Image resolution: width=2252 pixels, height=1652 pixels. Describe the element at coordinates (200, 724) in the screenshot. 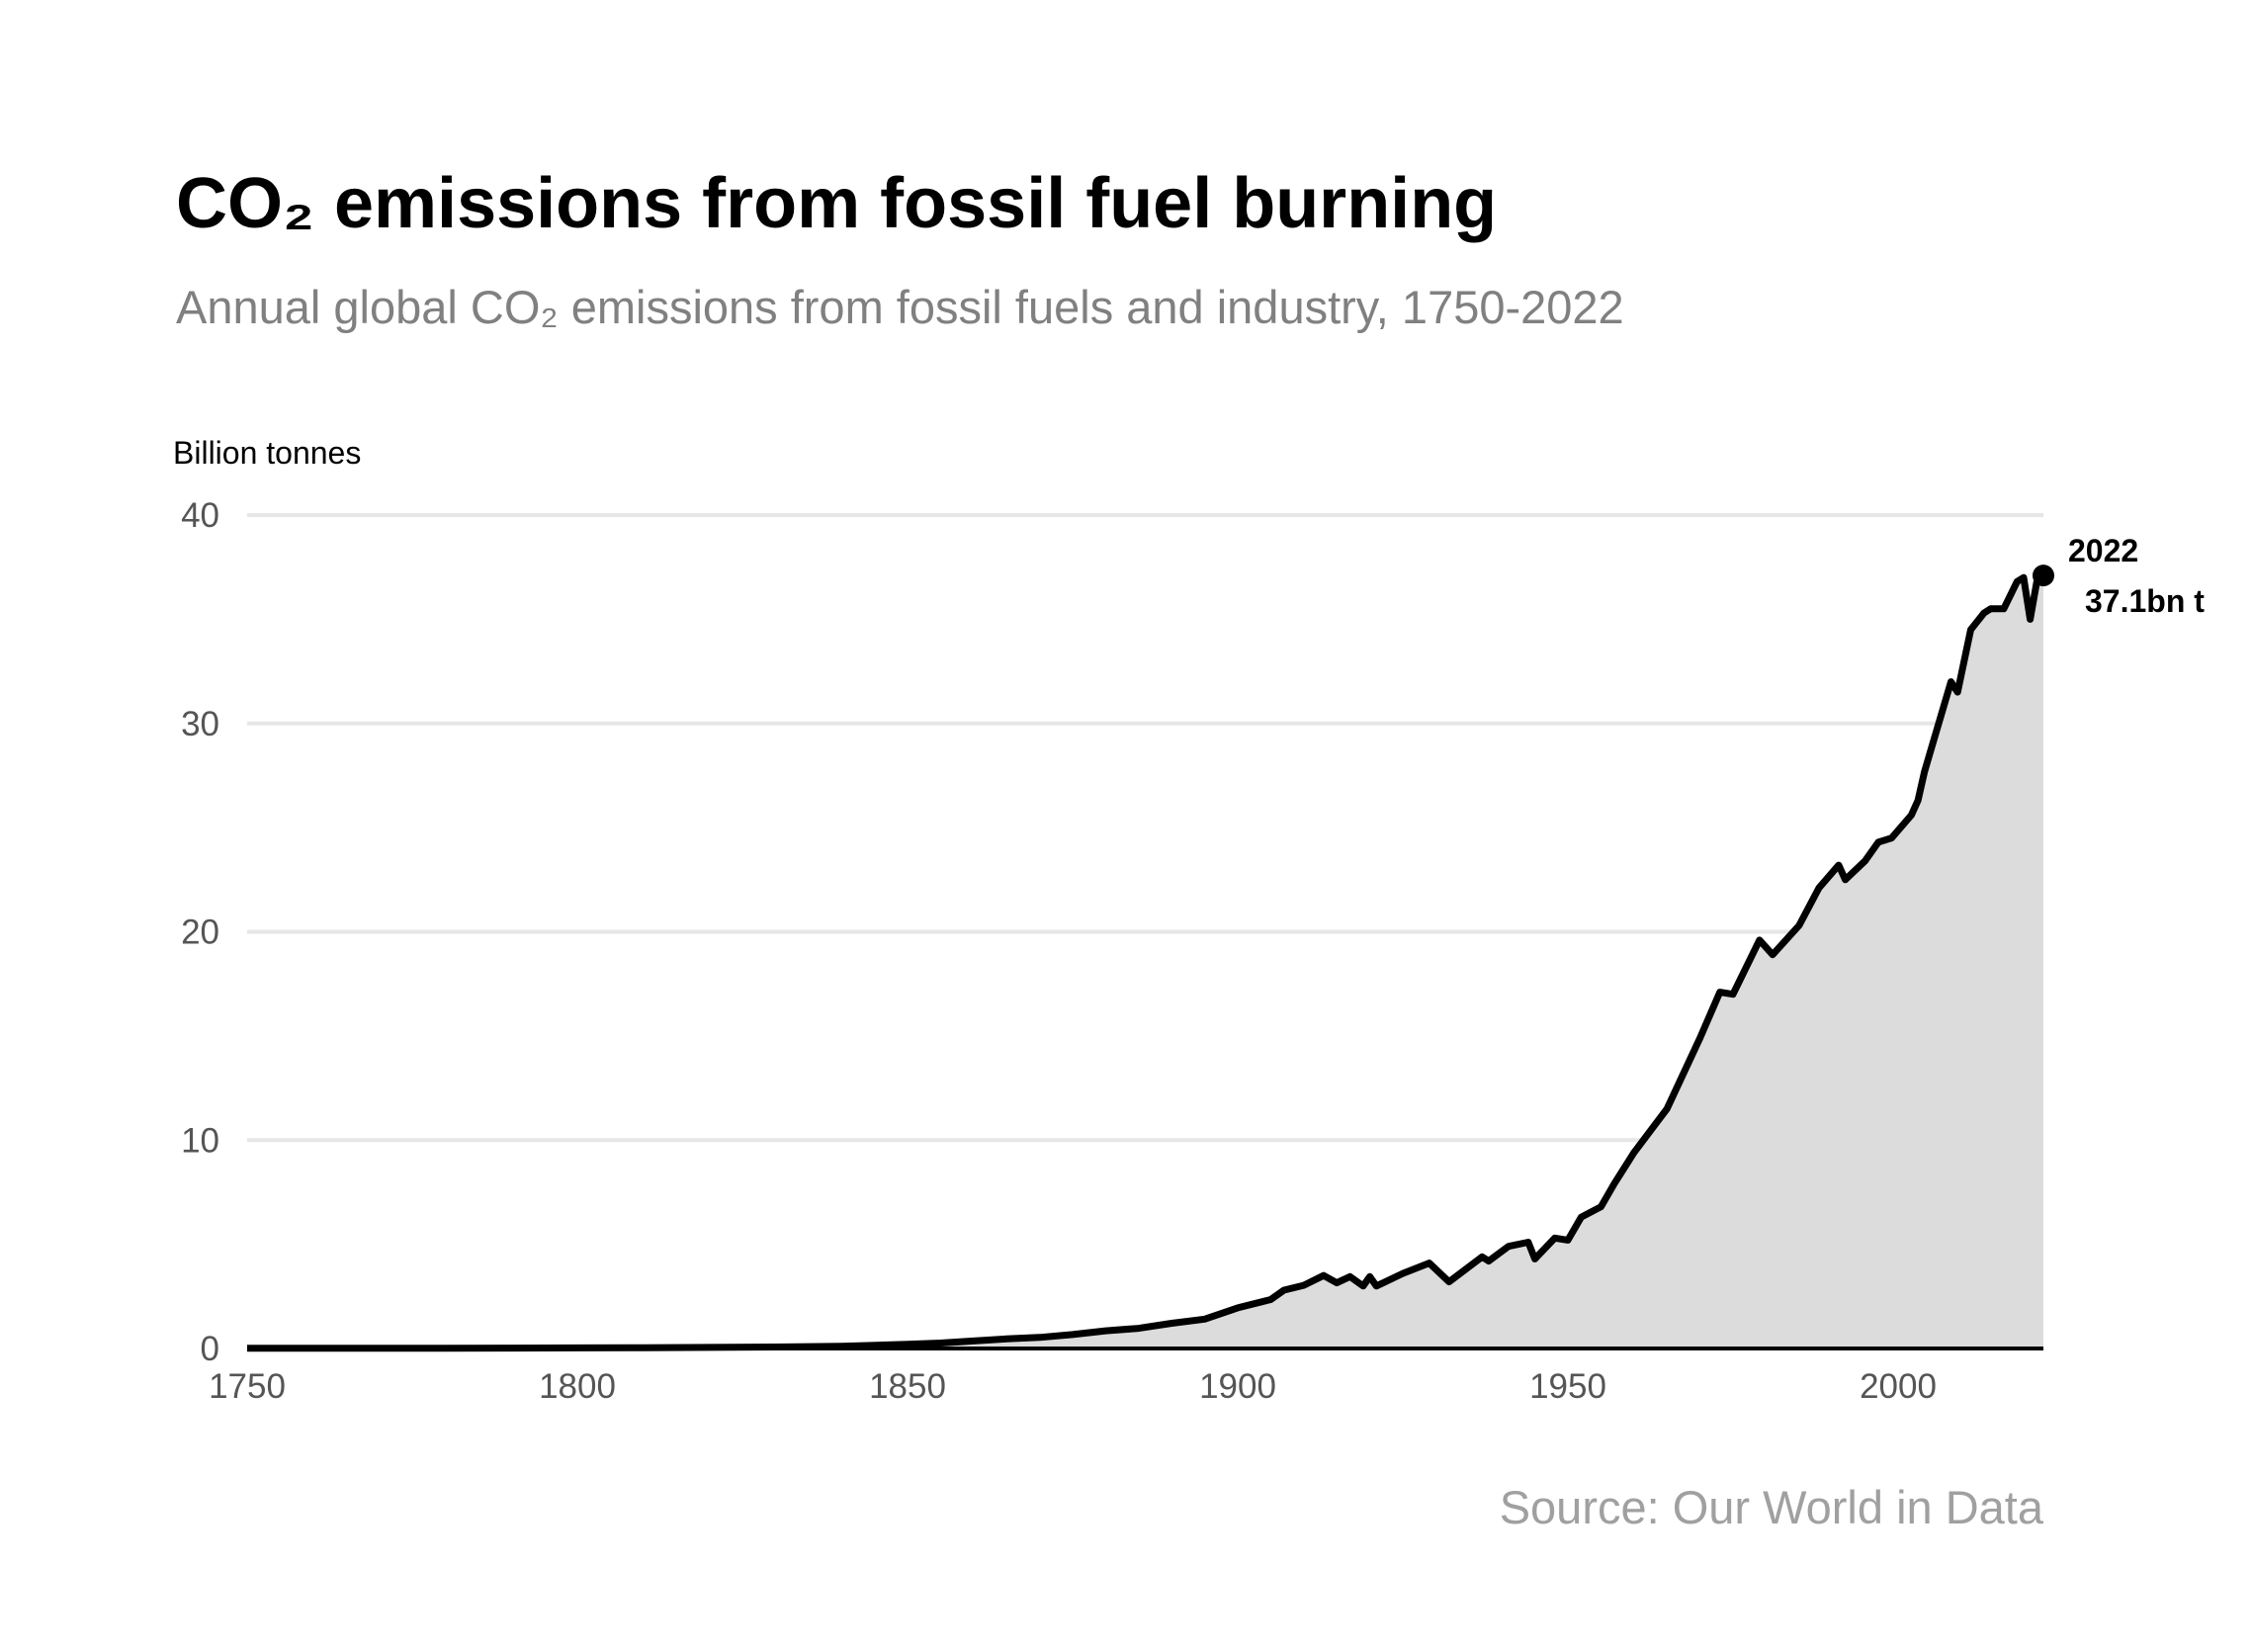

I see `y-tick-label: 30` at that location.